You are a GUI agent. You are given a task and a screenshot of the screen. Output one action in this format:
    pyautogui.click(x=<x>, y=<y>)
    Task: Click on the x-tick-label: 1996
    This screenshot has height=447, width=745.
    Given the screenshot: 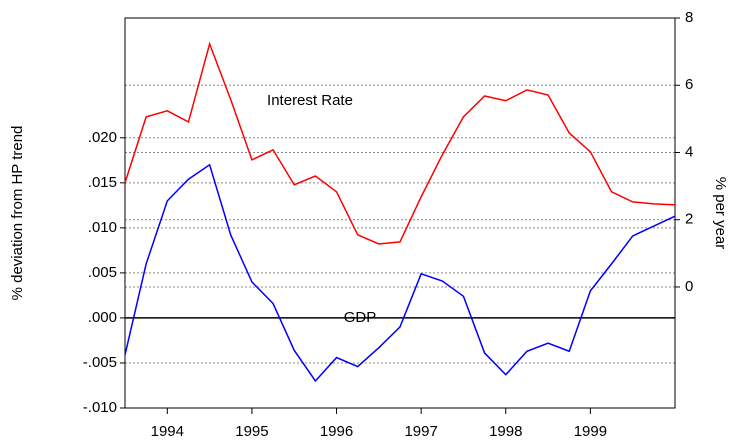 What is the action you would take?
    pyautogui.click(x=336, y=431)
    